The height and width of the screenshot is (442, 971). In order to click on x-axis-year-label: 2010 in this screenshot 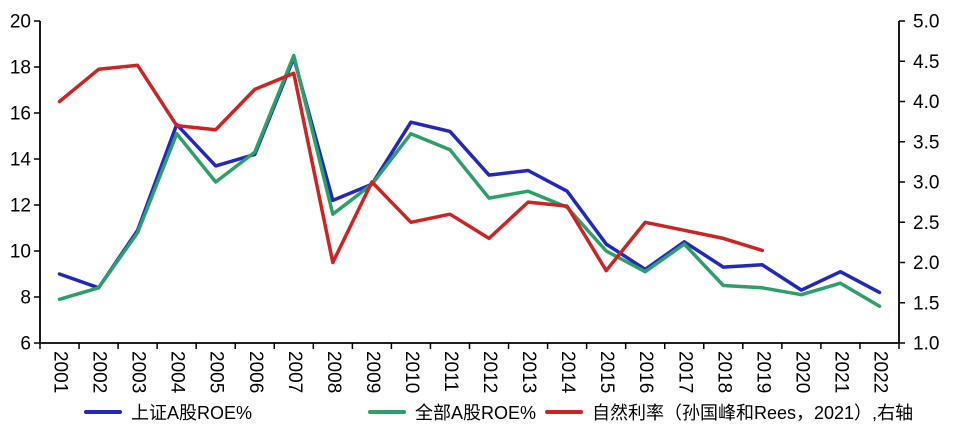, I will do `click(411, 372)`.